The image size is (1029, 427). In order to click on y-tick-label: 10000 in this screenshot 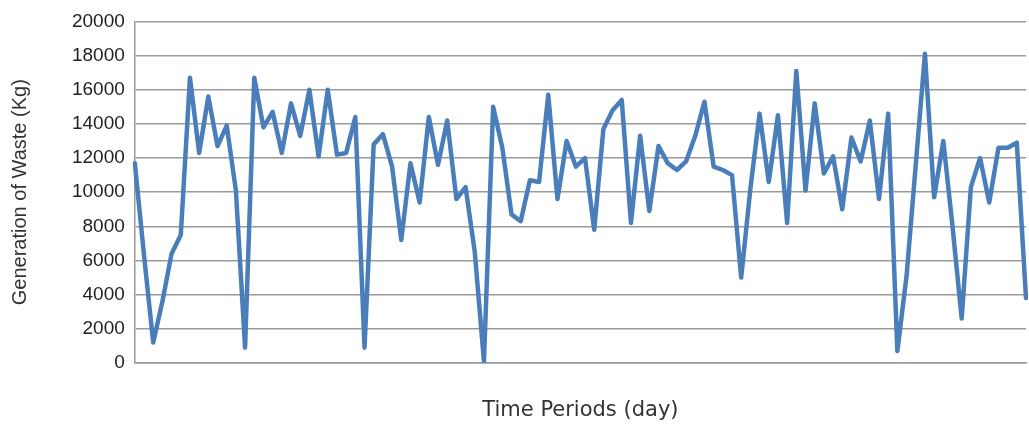, I will do `click(98, 191)`.